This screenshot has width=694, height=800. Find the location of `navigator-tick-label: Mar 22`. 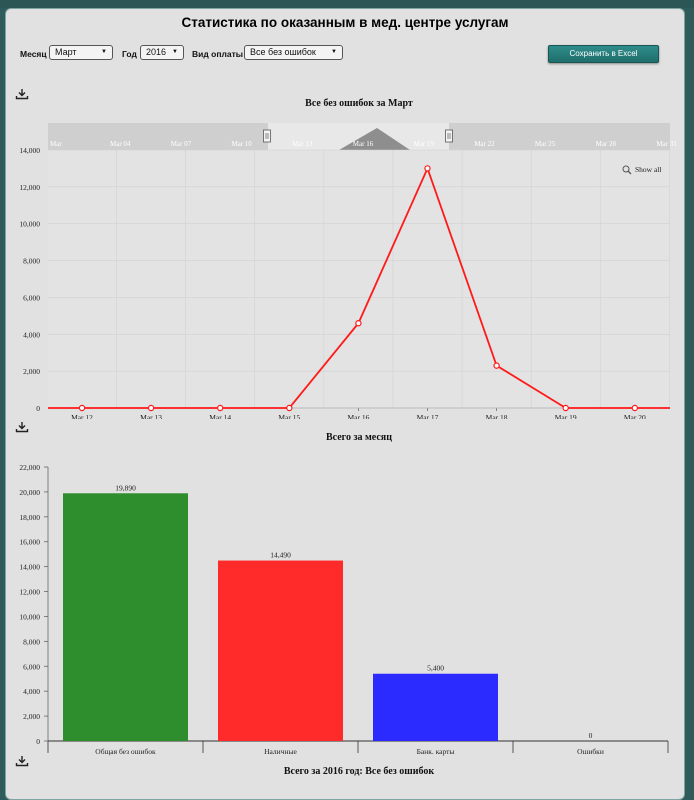

navigator-tick-label: Mar 22 is located at coordinates (484, 144).